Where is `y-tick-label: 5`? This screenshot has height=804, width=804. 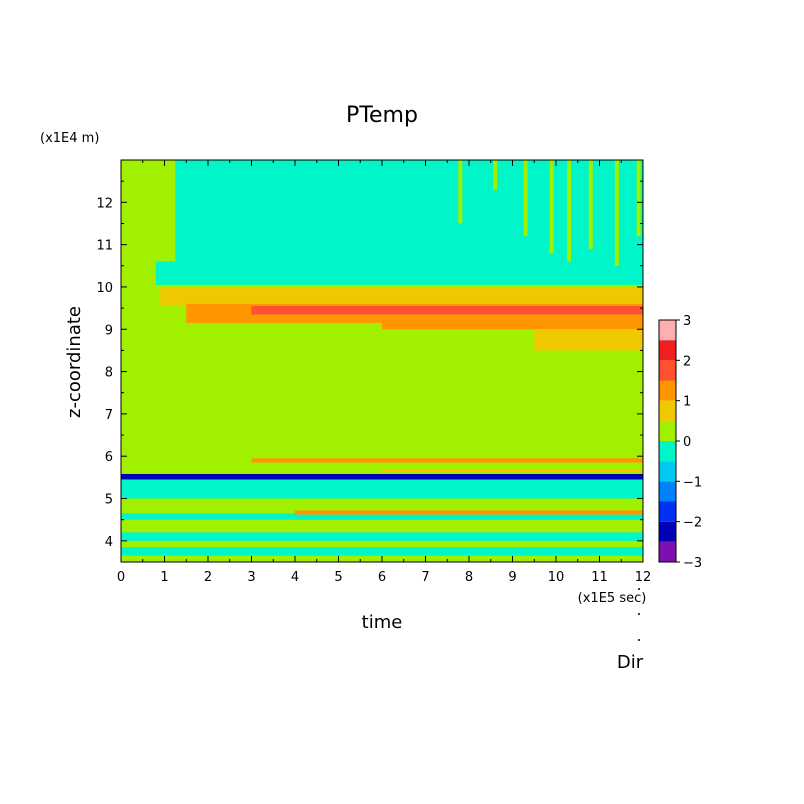
y-tick-label: 5 is located at coordinates (109, 500).